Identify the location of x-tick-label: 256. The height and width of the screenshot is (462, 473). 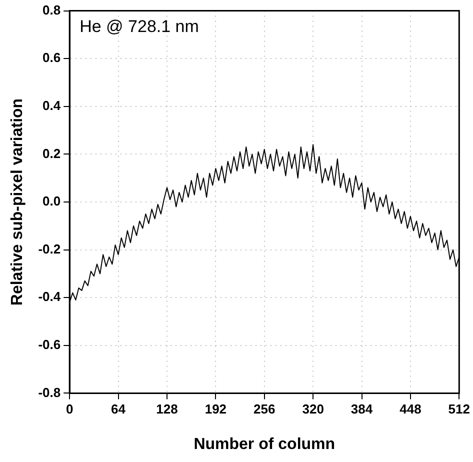
(265, 409).